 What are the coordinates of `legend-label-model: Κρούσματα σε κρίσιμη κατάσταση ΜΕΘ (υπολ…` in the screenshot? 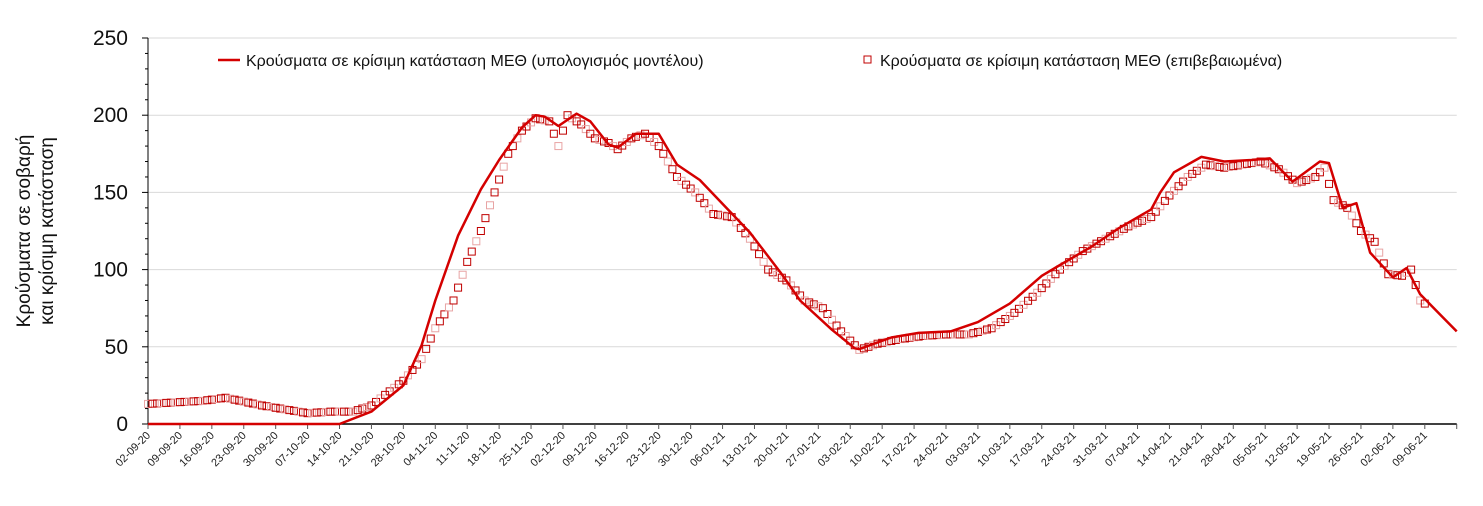 It's located at (475, 61).